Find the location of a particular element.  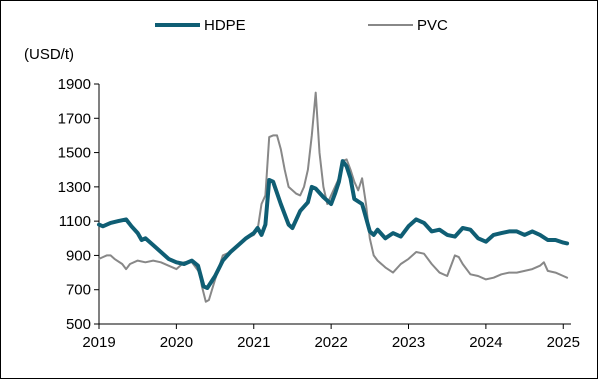

x-tick-label: 2025 is located at coordinates (563, 342).